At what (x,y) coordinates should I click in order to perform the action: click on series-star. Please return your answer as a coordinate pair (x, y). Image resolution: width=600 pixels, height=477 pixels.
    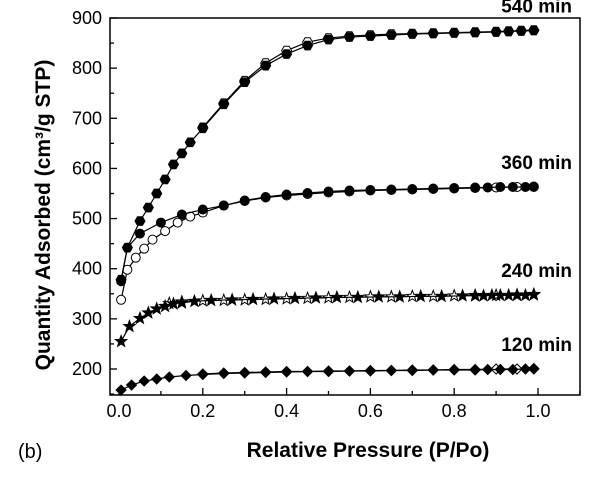
    Looking at the image, I should click on (327, 317).